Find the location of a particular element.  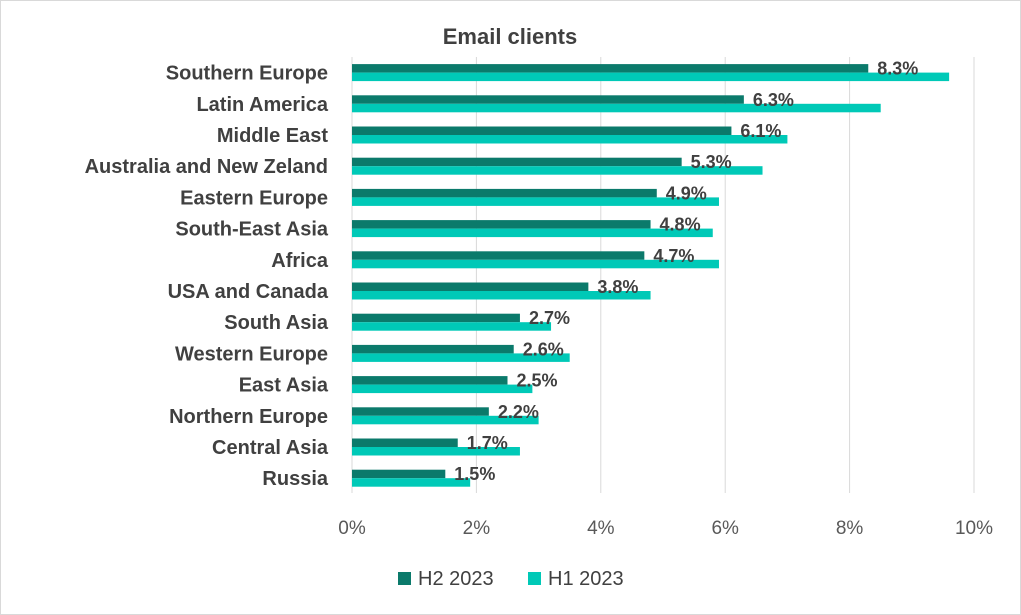

x-tick-label: 0% is located at coordinates (352, 528).